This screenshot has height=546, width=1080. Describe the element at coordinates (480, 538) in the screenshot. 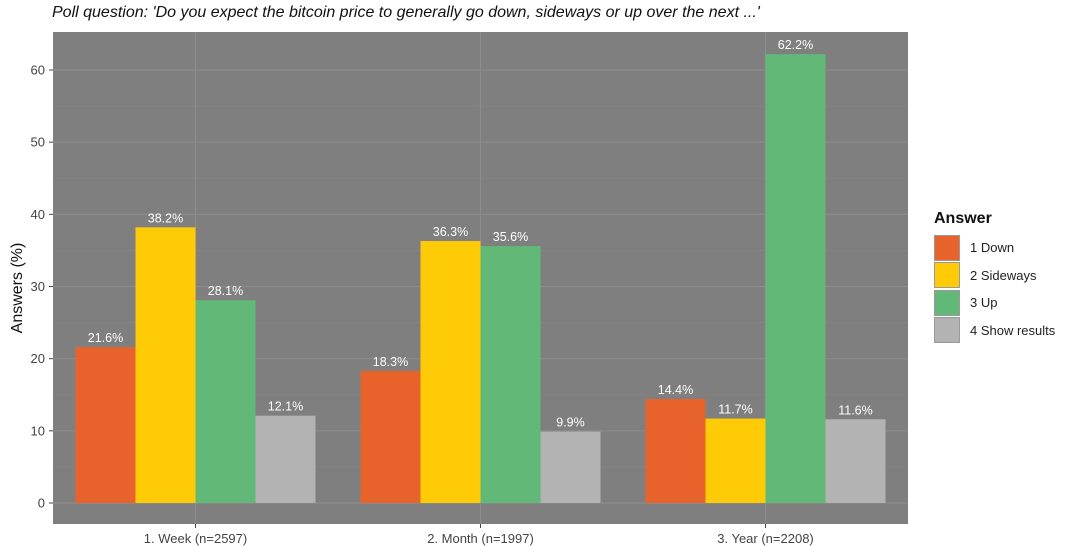

I see `x-tick-label: 2. Month (n=1997)` at that location.